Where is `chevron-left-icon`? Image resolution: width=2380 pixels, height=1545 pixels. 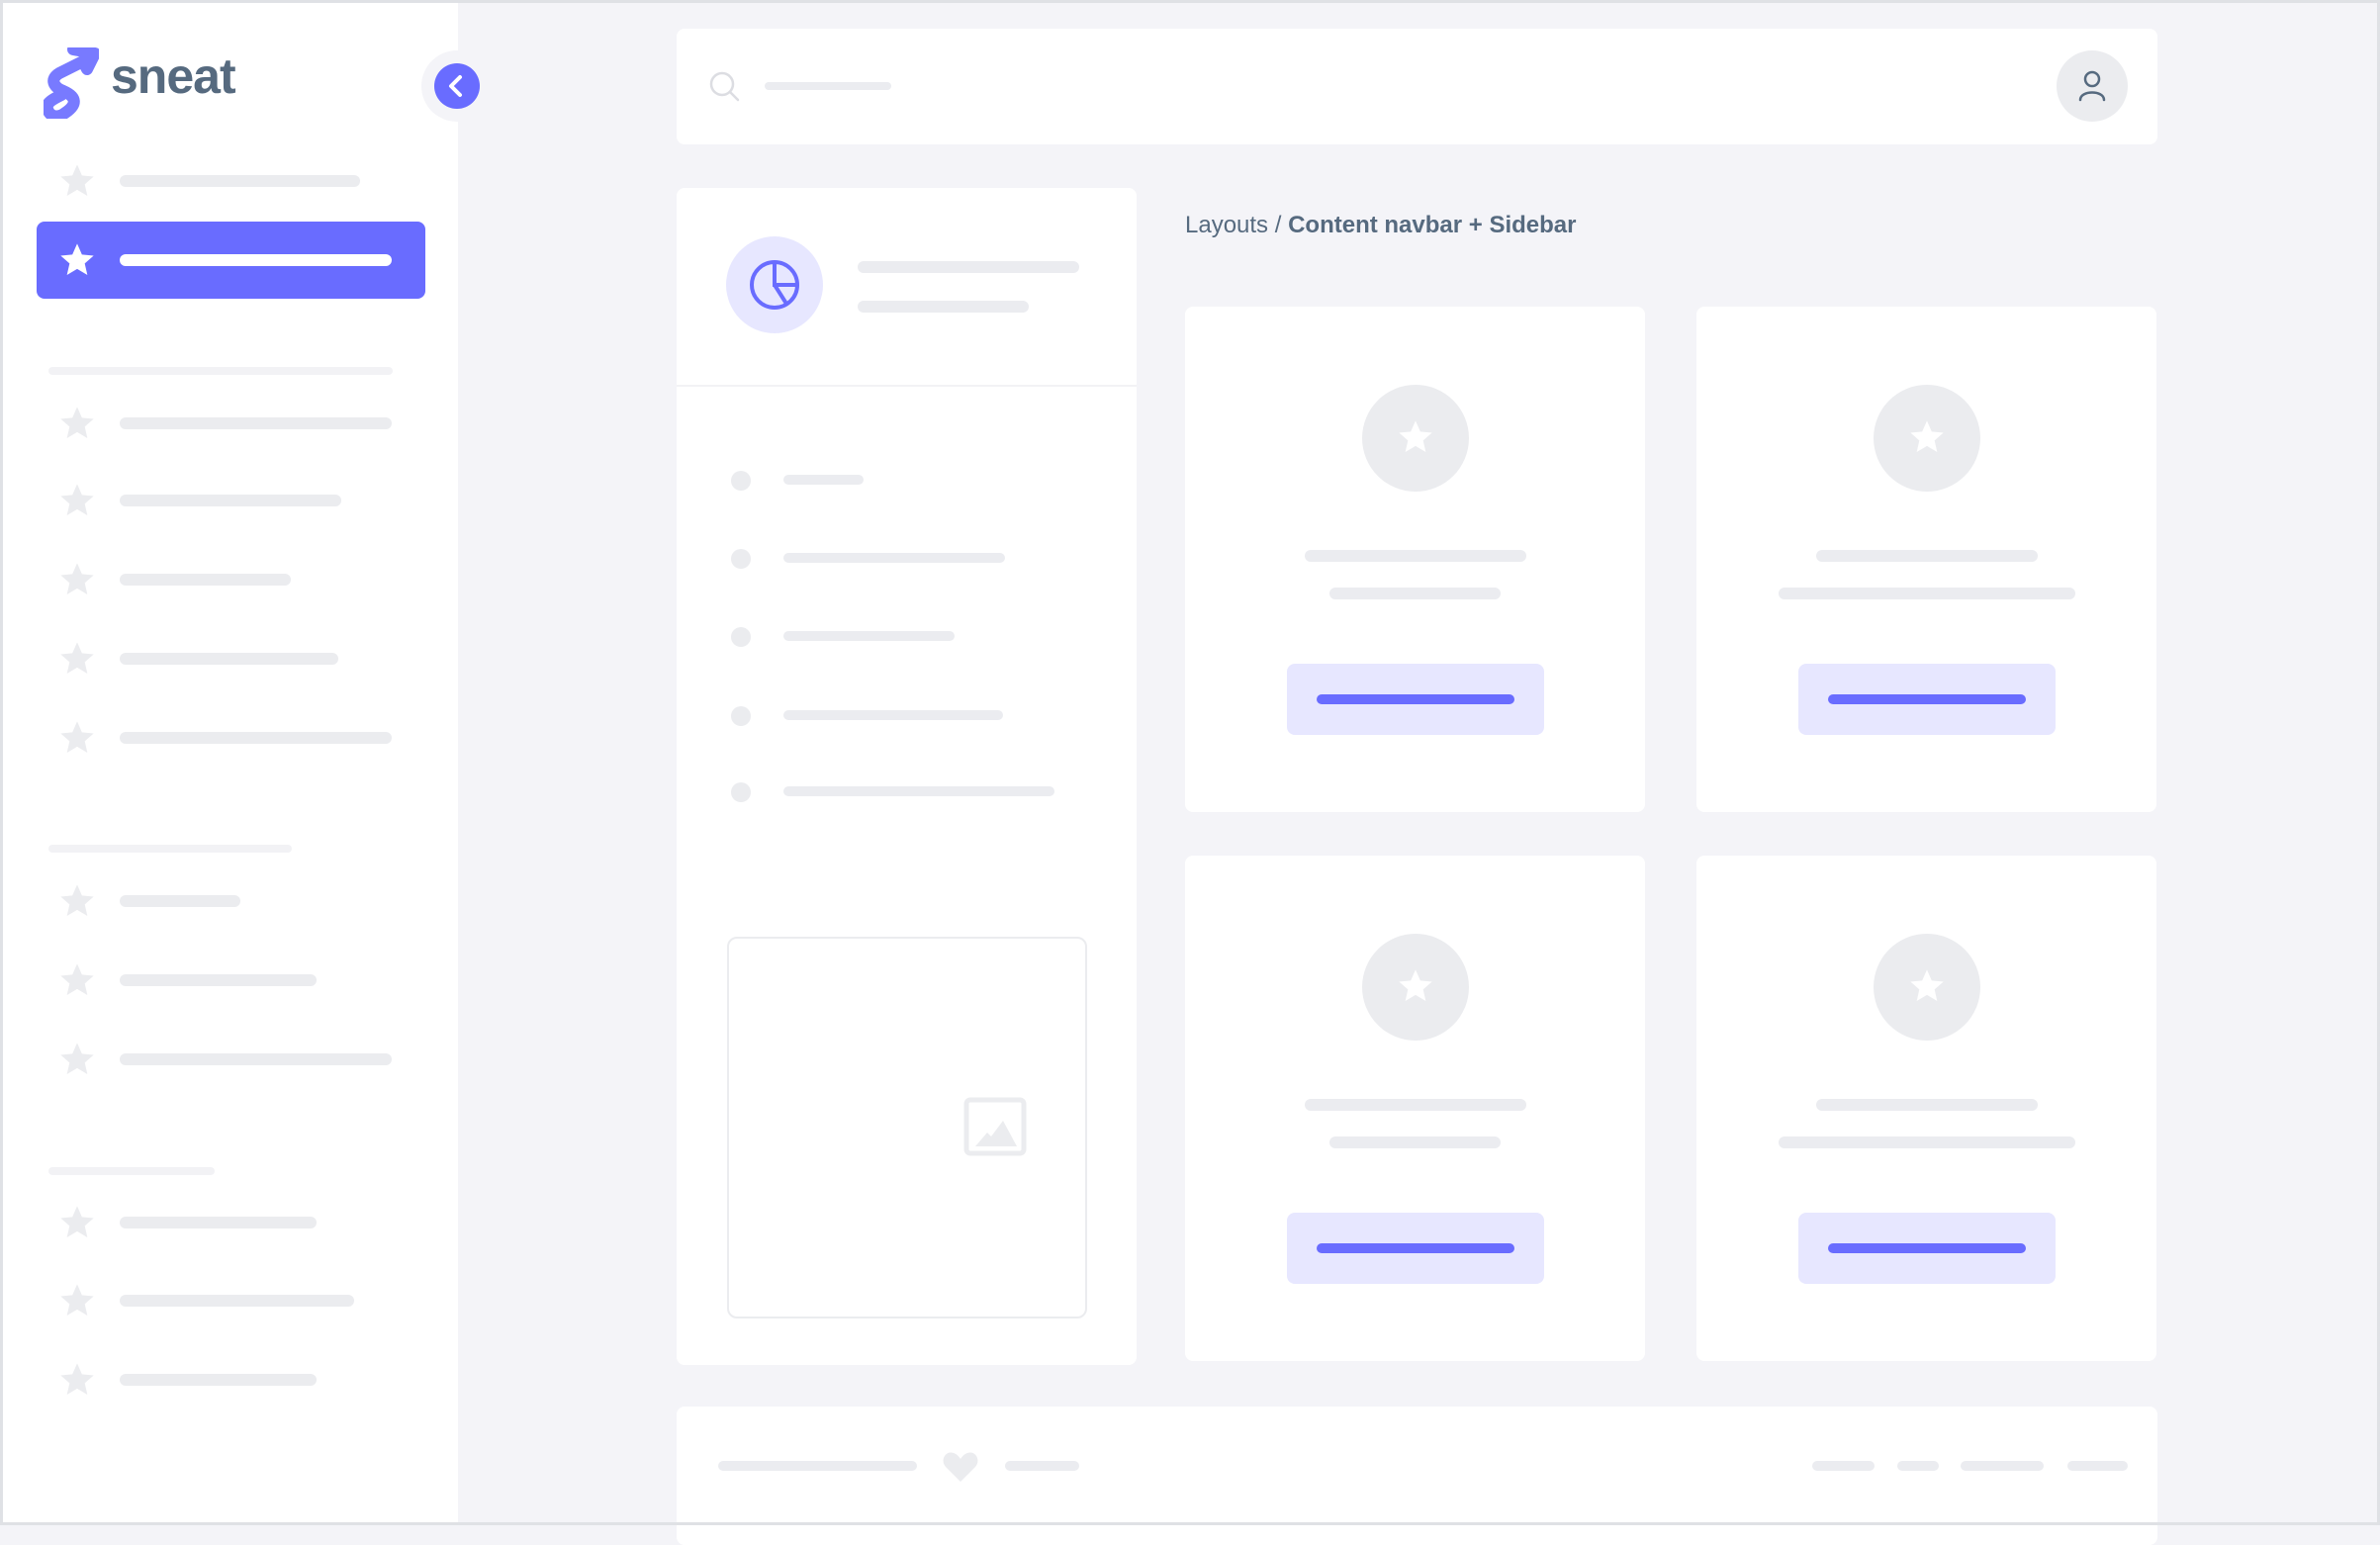
chevron-left-icon is located at coordinates (455, 86).